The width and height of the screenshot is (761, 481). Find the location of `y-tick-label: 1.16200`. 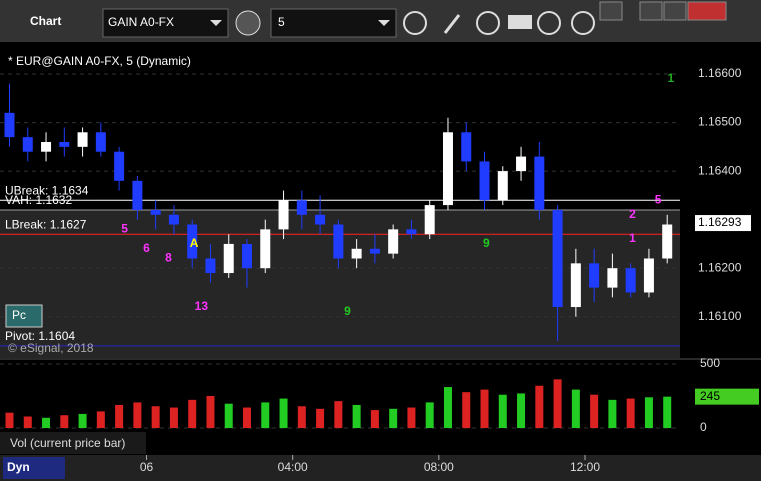

y-tick-label: 1.16200 is located at coordinates (720, 267).